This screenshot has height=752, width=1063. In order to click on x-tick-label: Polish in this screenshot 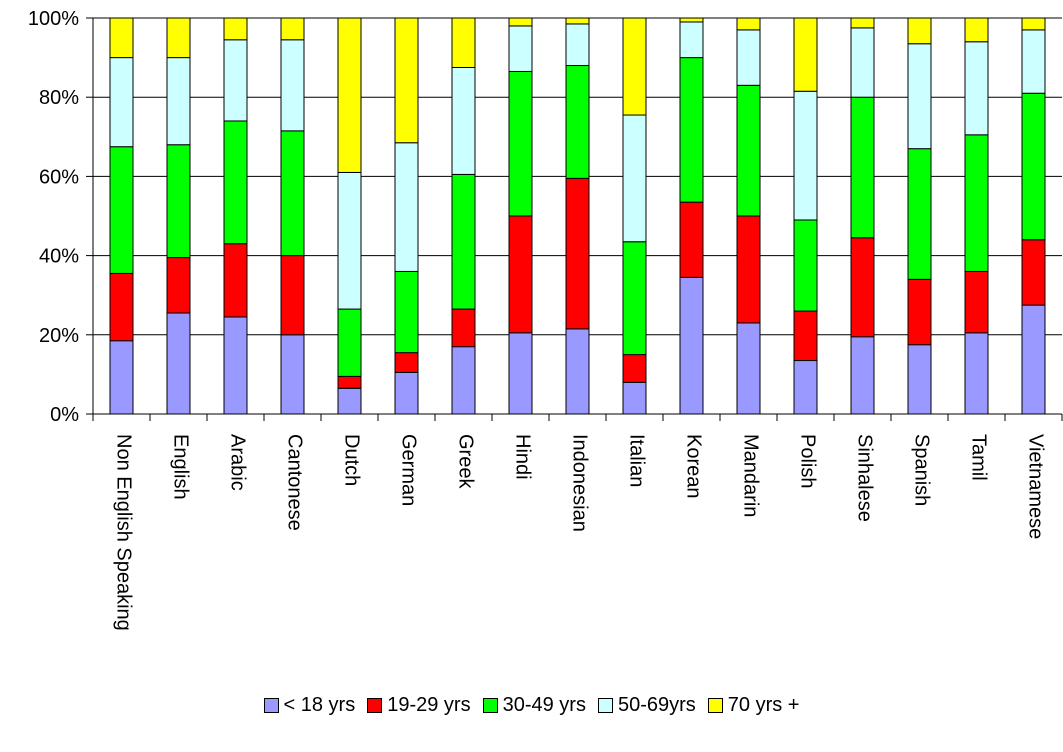, I will do `click(808, 461)`.